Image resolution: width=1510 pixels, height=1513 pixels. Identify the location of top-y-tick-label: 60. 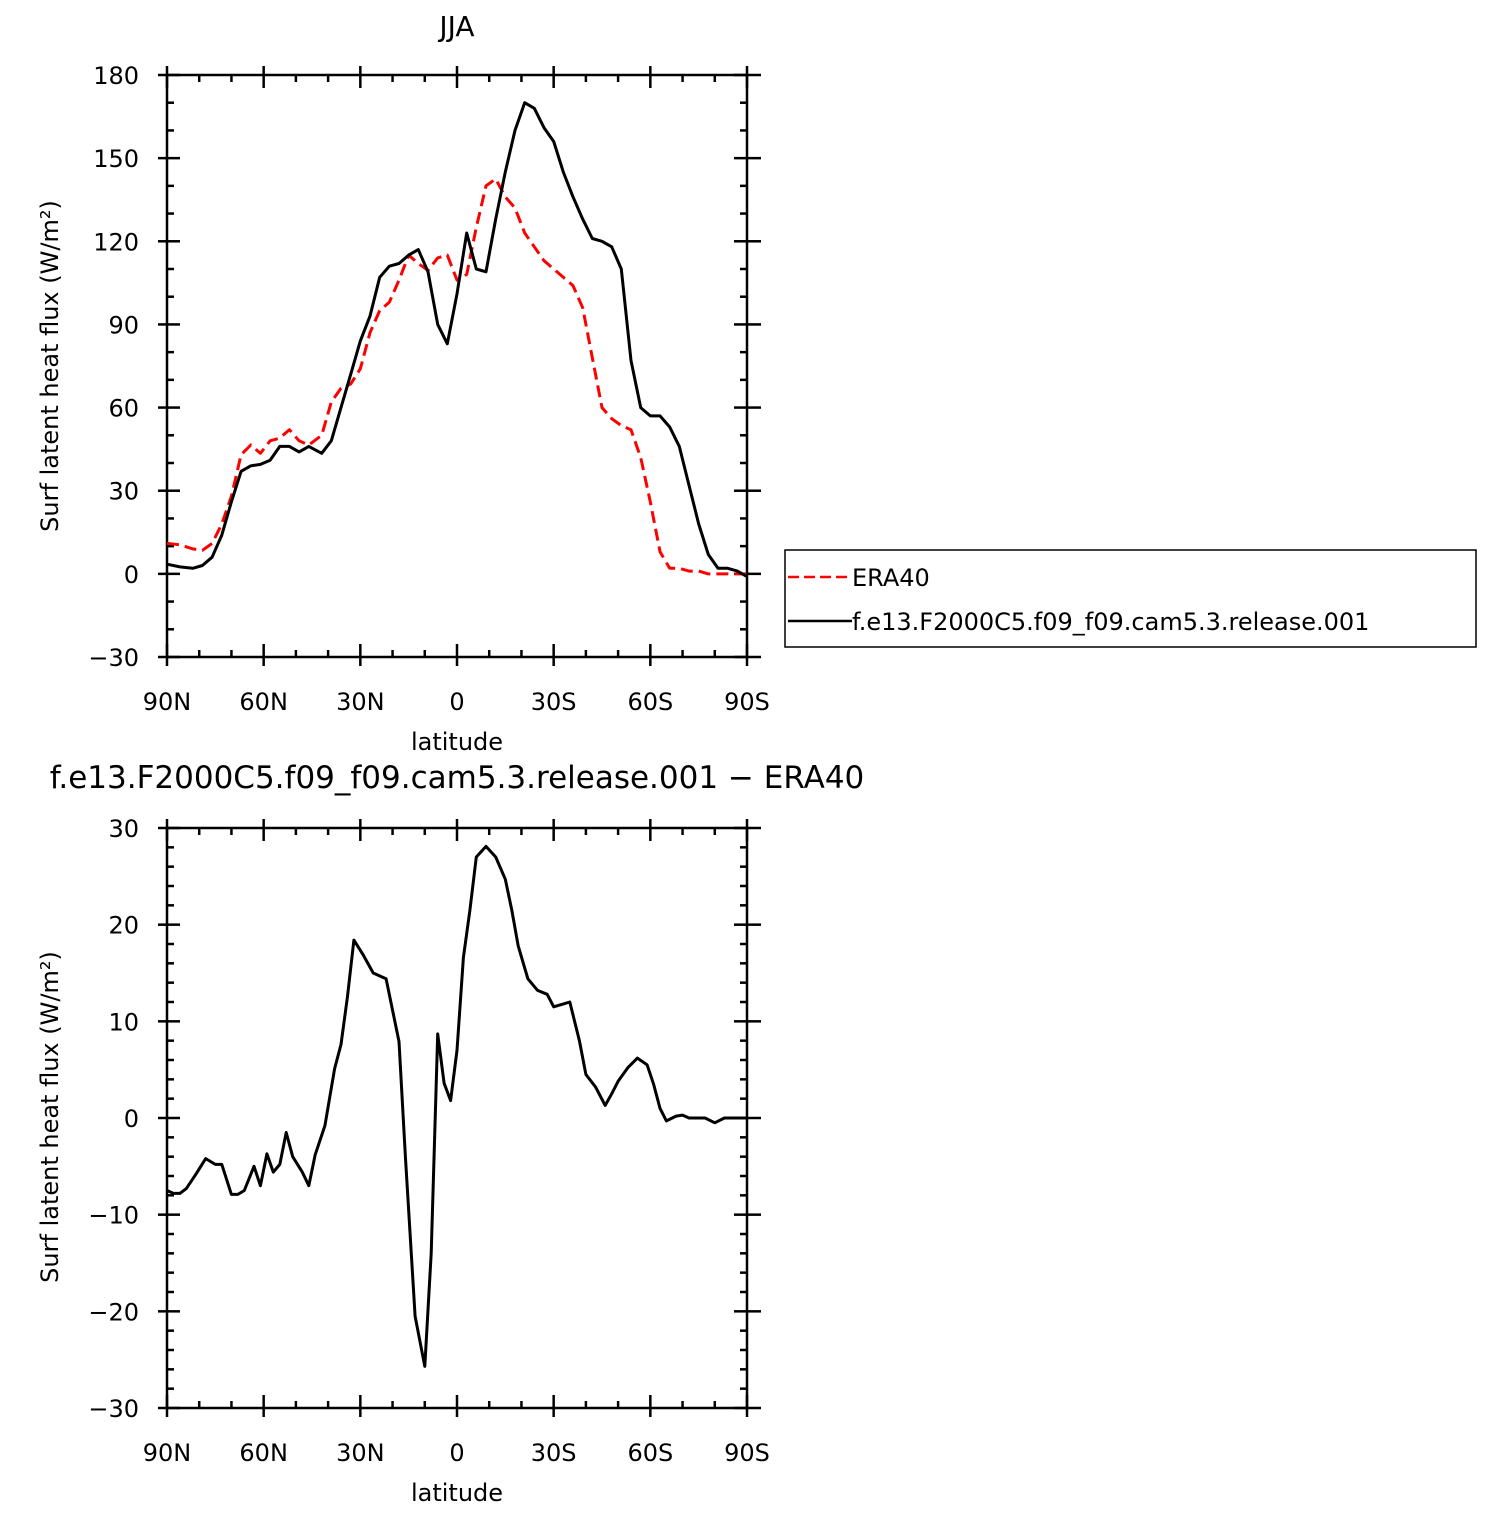
(123, 409).